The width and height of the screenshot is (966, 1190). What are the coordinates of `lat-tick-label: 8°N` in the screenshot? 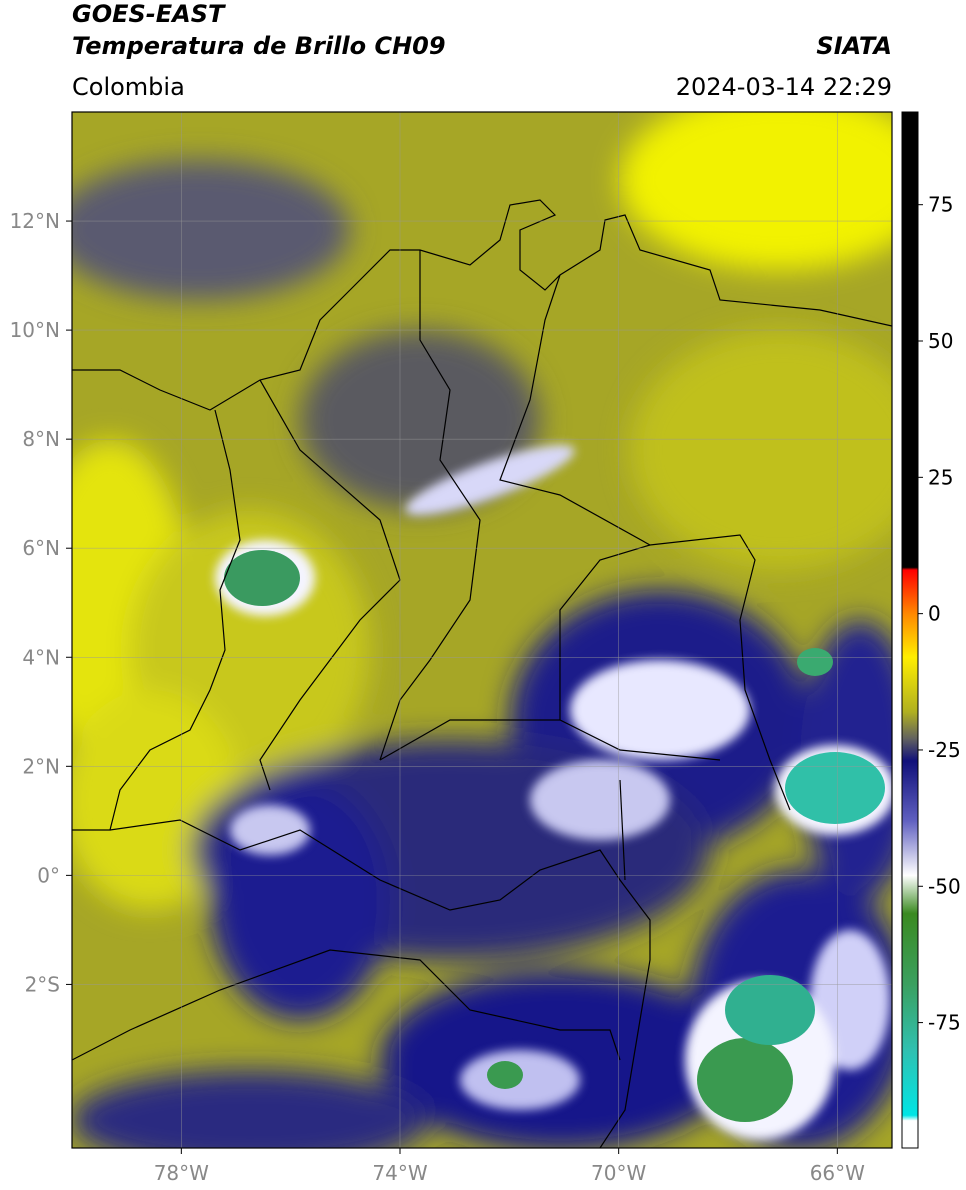 It's located at (41, 439).